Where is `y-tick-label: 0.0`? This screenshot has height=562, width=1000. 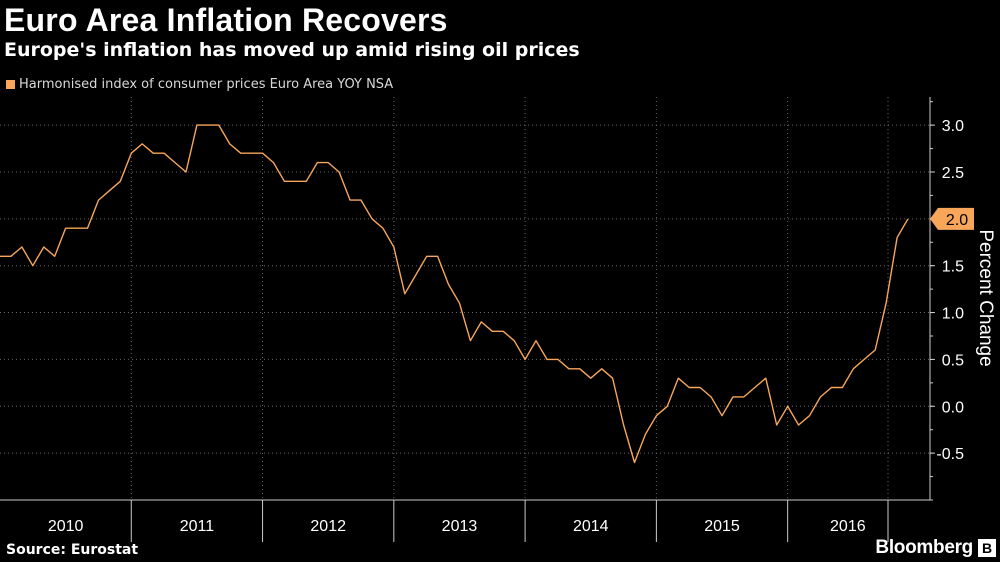 y-tick-label: 0.0 is located at coordinates (953, 407).